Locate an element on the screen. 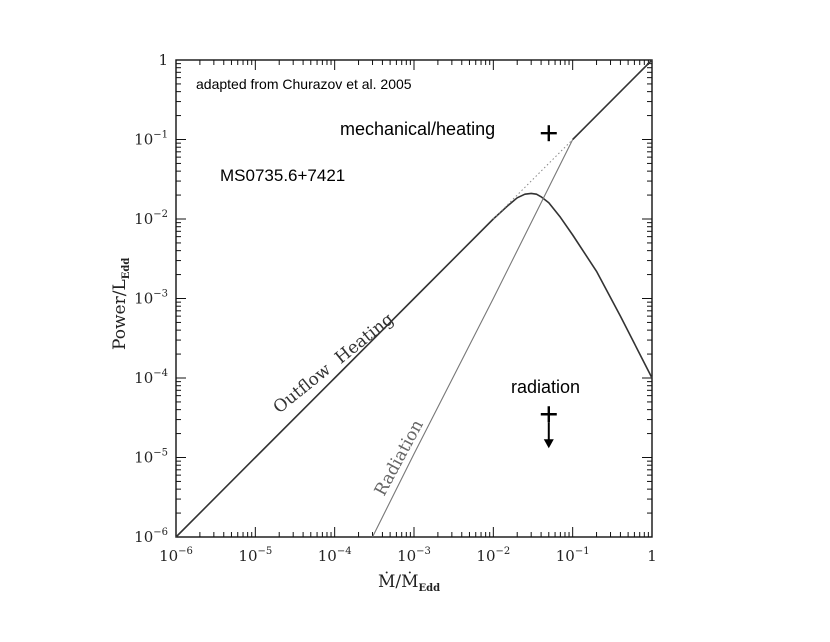 The height and width of the screenshot is (642, 830). x-axis-title: Ṁ/ṀEdd is located at coordinates (409, 582).